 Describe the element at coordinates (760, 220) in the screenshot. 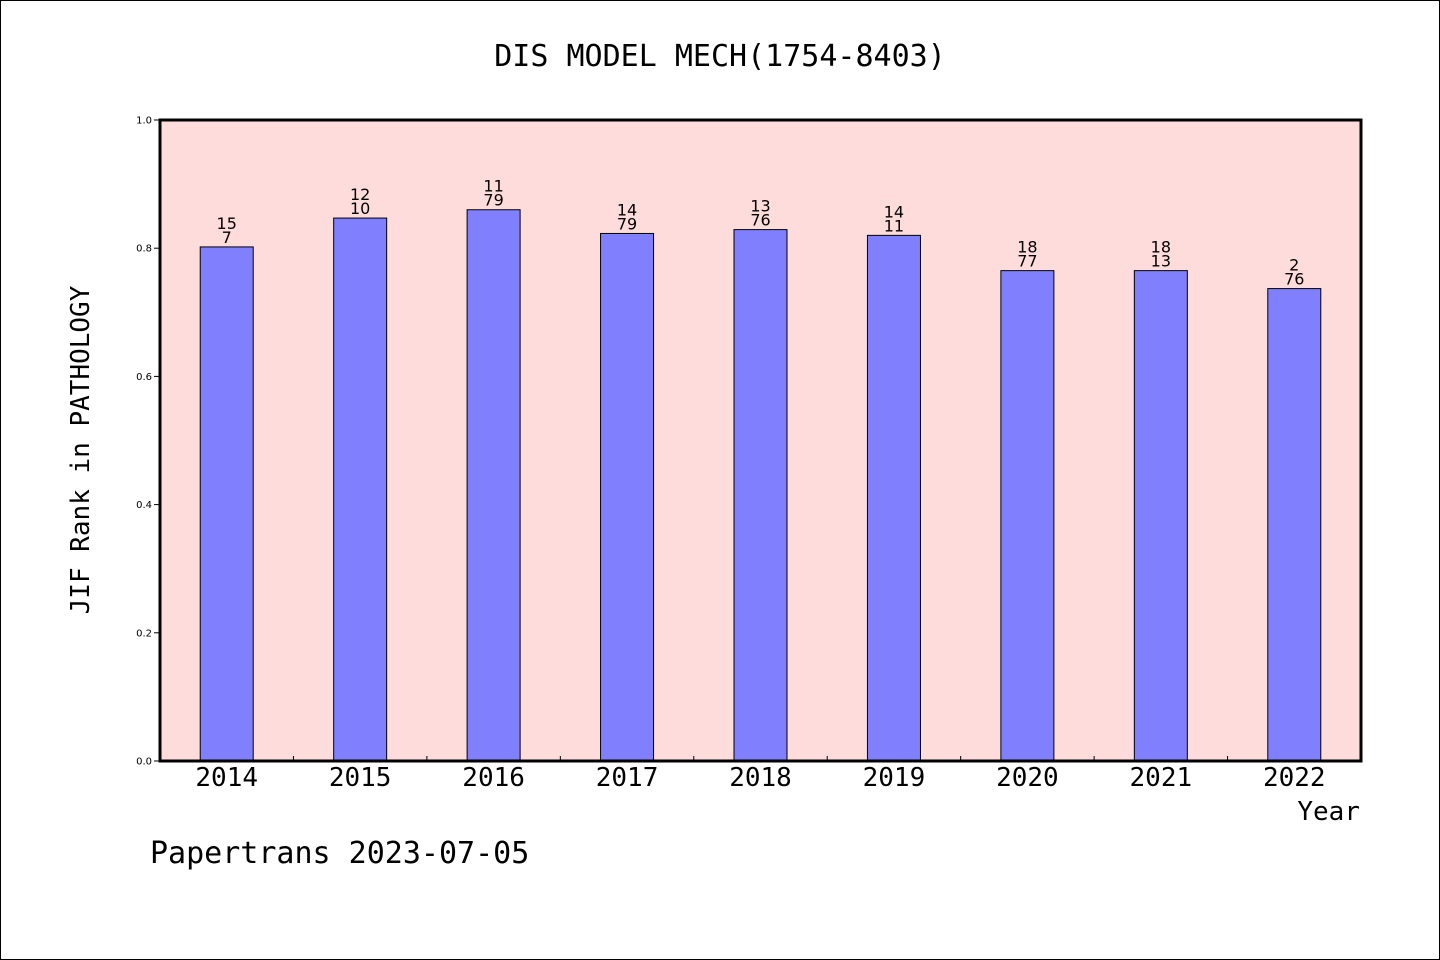

I see `bar-label-2018-bottom: 76` at that location.